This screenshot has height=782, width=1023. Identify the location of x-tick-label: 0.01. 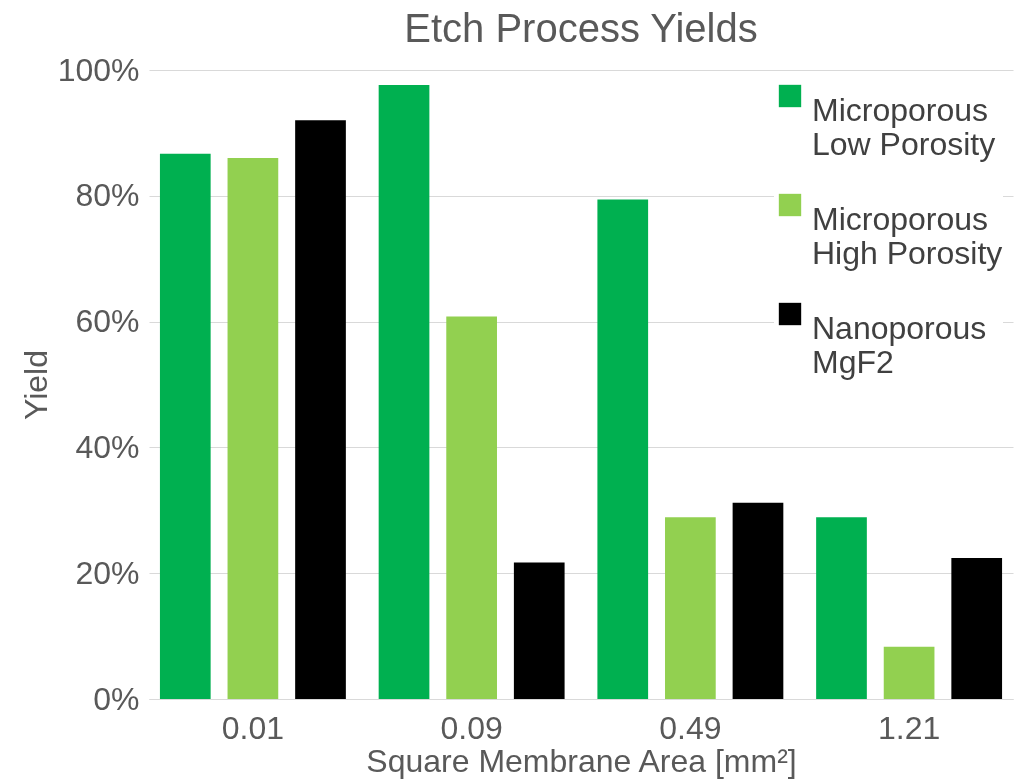
(253, 727).